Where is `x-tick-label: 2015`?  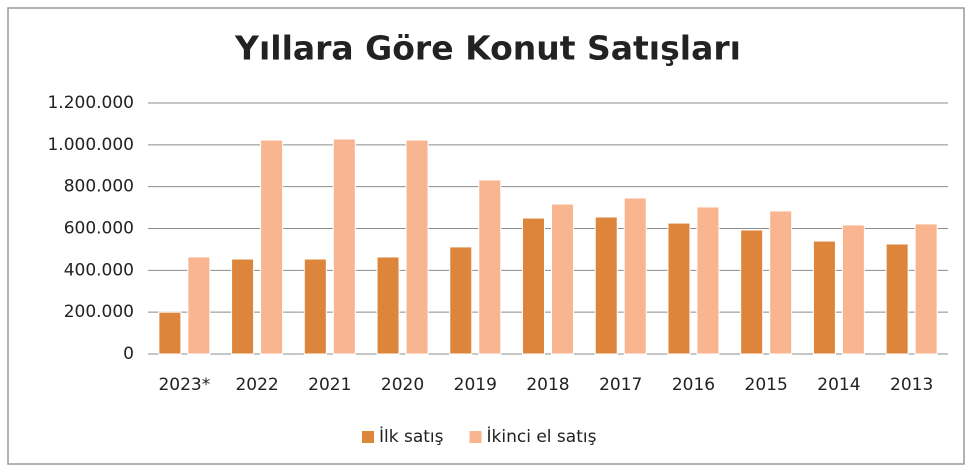 x-tick-label: 2015 is located at coordinates (766, 385).